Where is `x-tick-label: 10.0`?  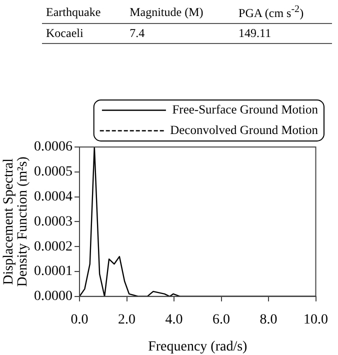 x-tick-label: 10.0 is located at coordinates (316, 320).